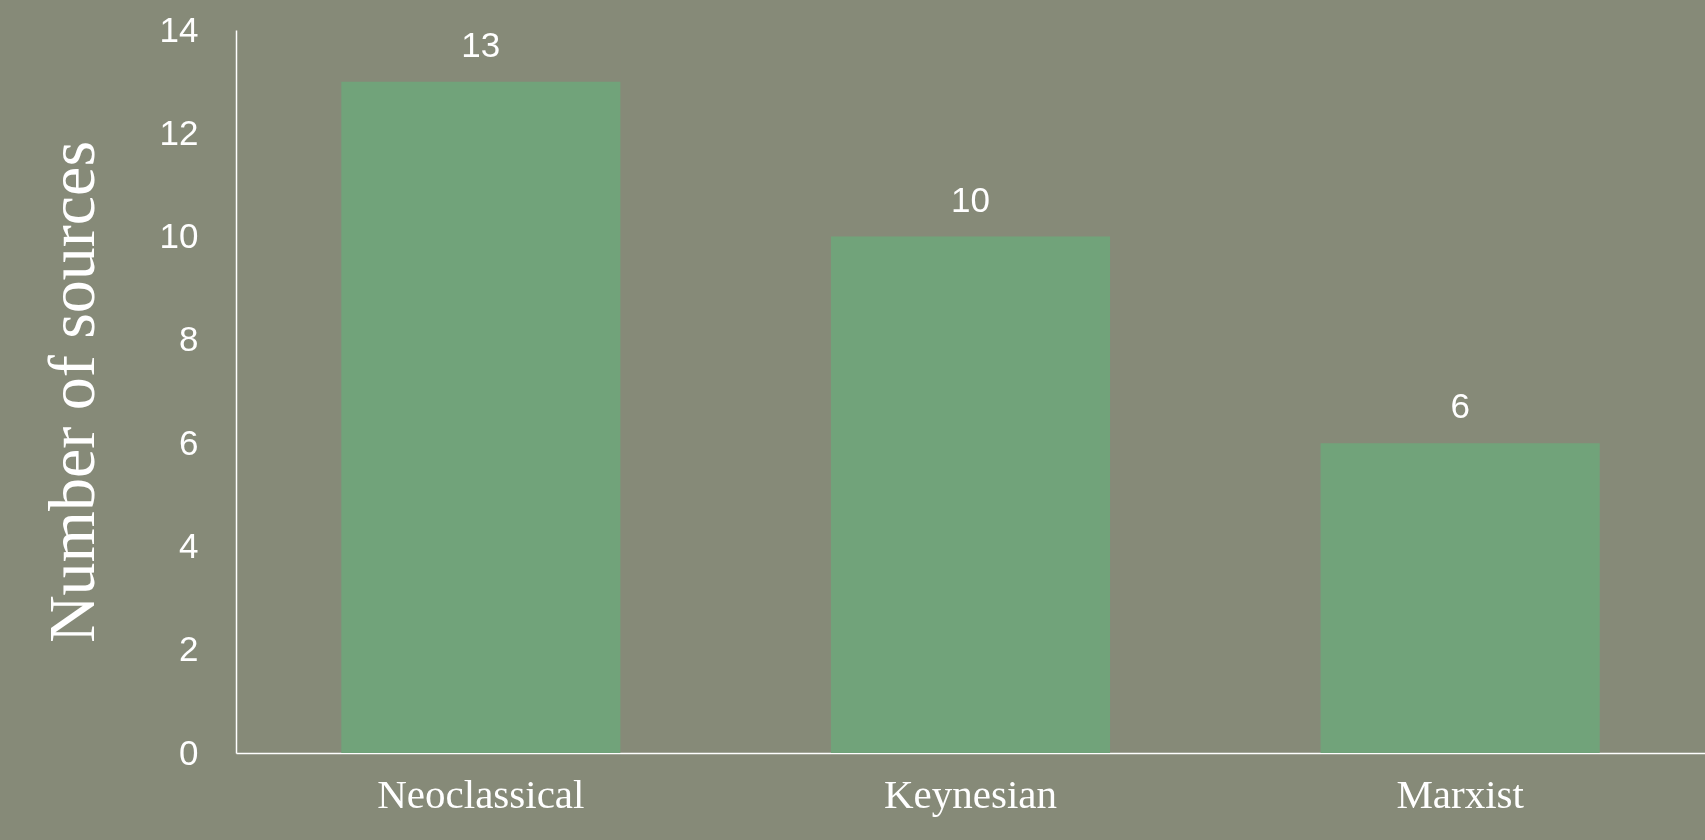  What do you see at coordinates (970, 793) in the screenshot?
I see `x-tick-label: Keynesian` at bounding box center [970, 793].